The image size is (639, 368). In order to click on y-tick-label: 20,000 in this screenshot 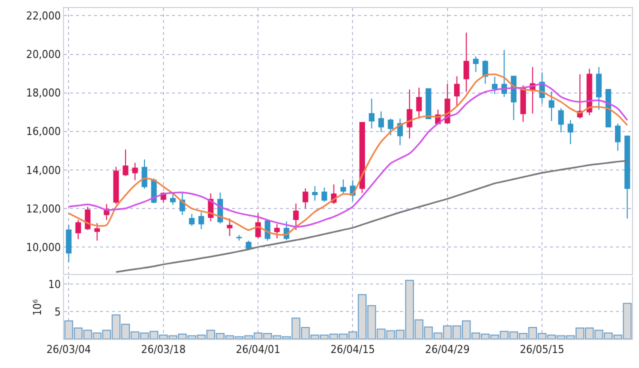, I will do `click(43, 55)`.